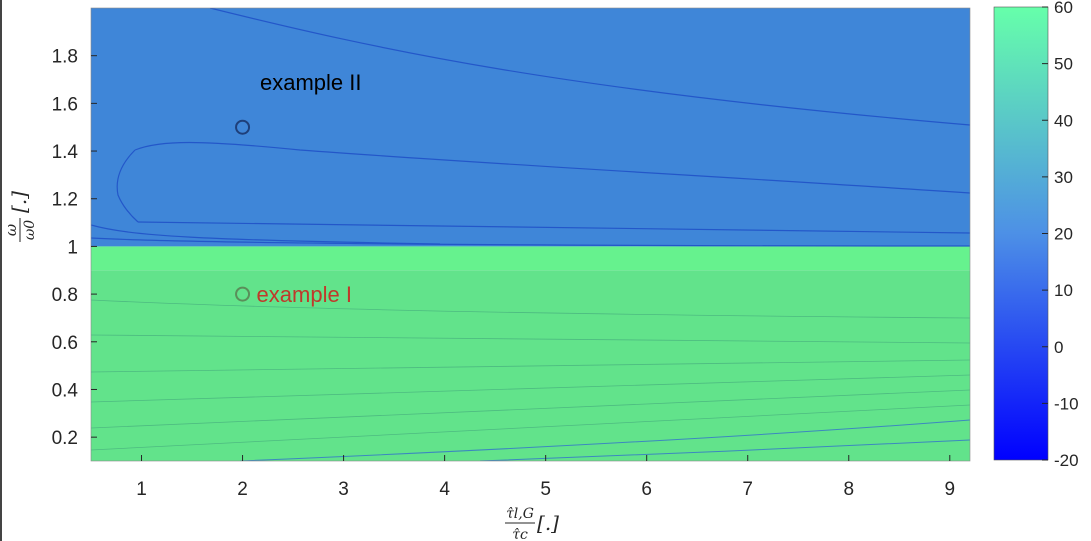  I want to click on annotation-example-1: example I, so click(304, 294).